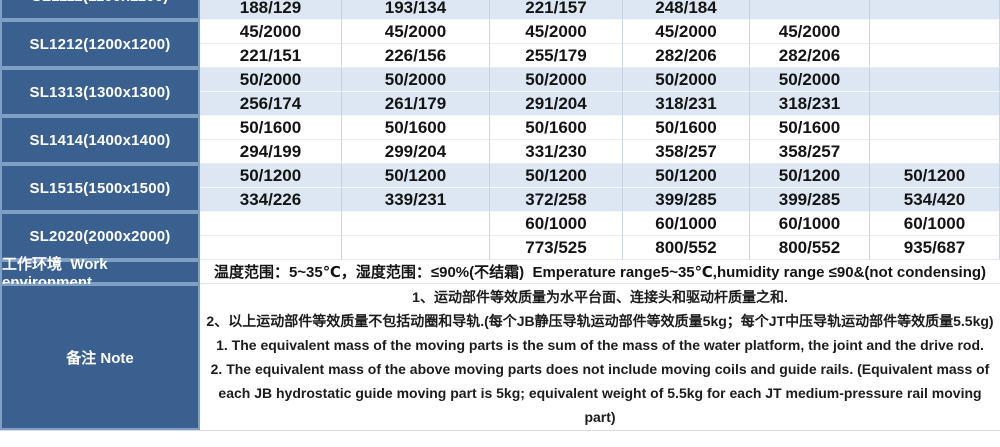  I want to click on spec-cell: 256/174, so click(271, 104).